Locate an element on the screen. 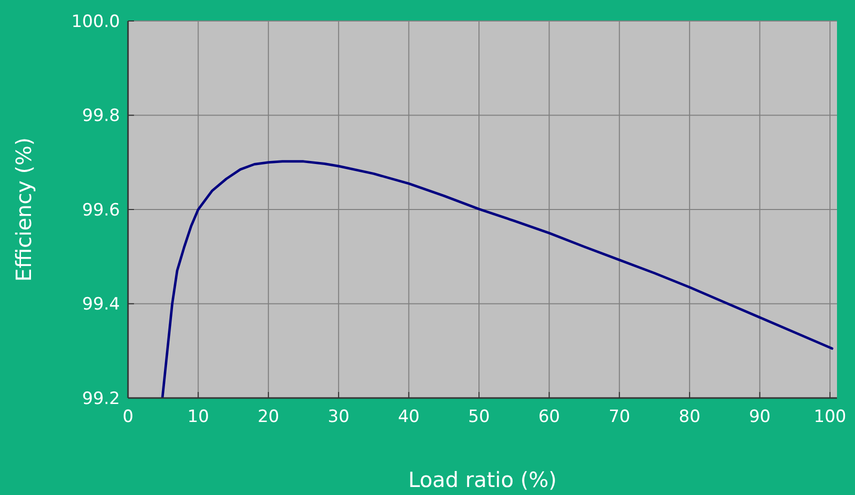 The height and width of the screenshot is (495, 855). x-tick-label: 60 is located at coordinates (549, 417).